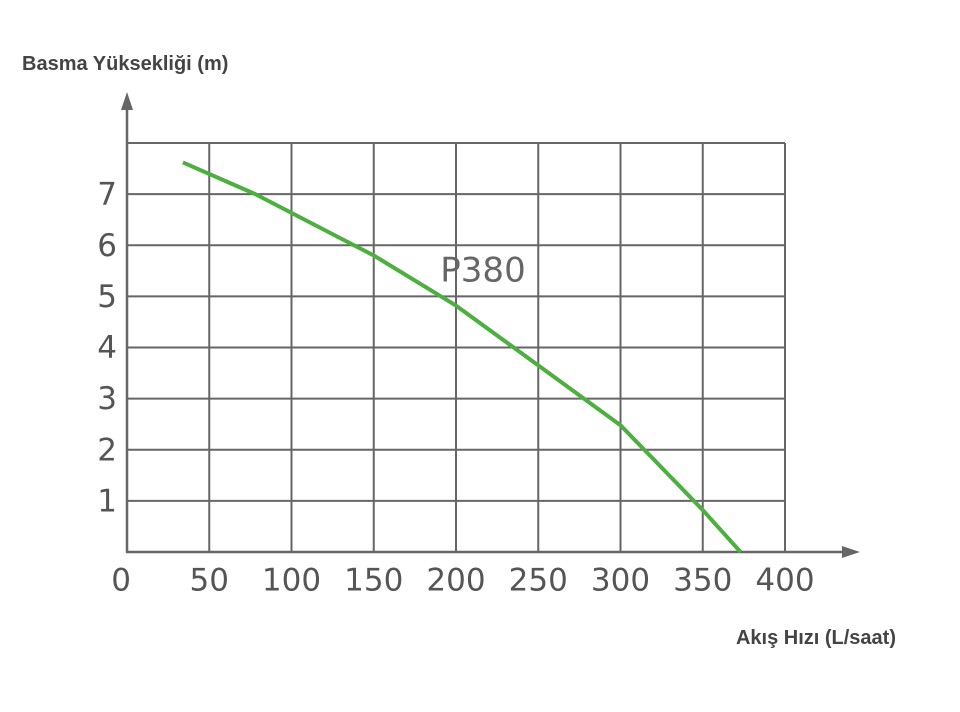 This screenshot has height=712, width=960. I want to click on y-axis-title: Basma Yüksekliği (m), so click(125, 64).